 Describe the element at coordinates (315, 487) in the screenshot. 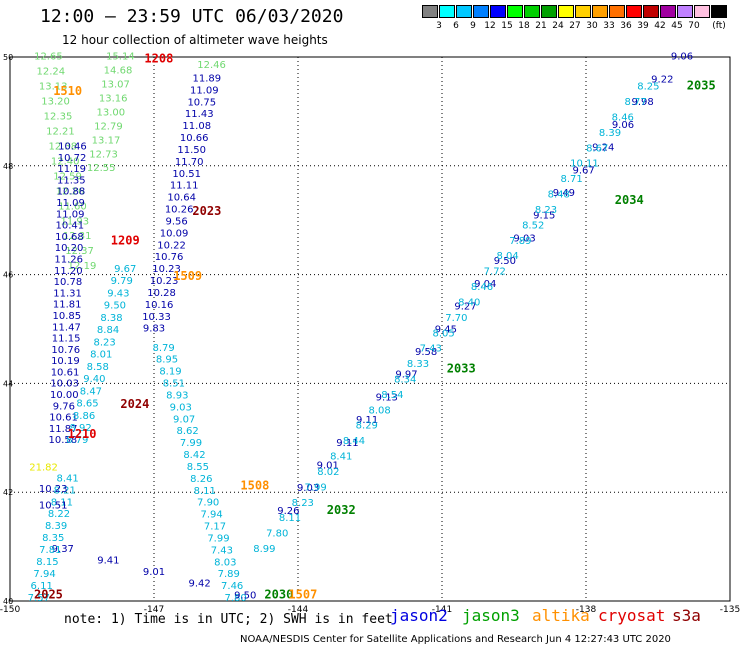

I see `wave-height-label: 7.99` at that location.